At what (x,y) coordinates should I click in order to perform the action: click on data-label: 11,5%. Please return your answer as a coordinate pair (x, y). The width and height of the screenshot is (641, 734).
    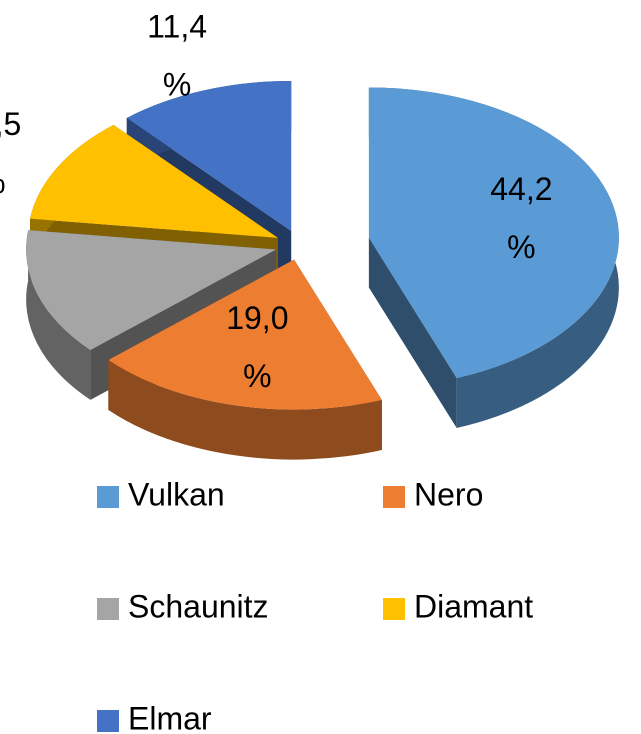
    Looking at the image, I should click on (10, 153).